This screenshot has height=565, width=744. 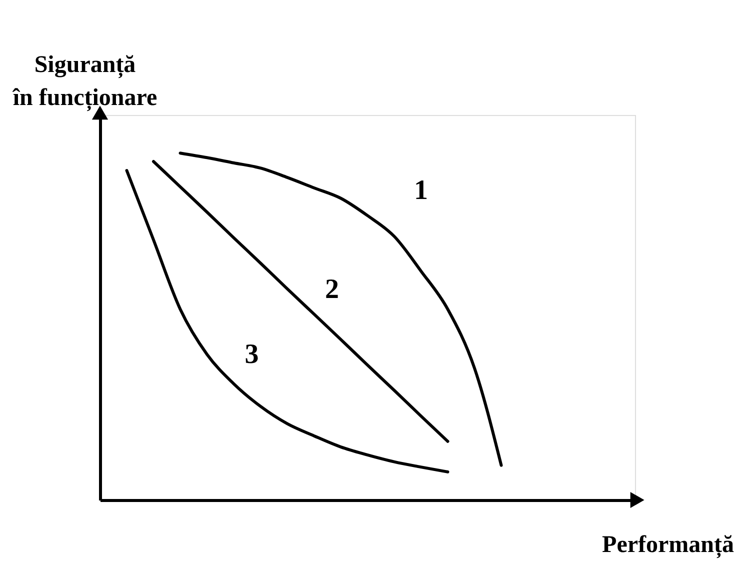 What do you see at coordinates (85, 82) in the screenshot?
I see `y-axis-title: Siguranță în funcționare` at bounding box center [85, 82].